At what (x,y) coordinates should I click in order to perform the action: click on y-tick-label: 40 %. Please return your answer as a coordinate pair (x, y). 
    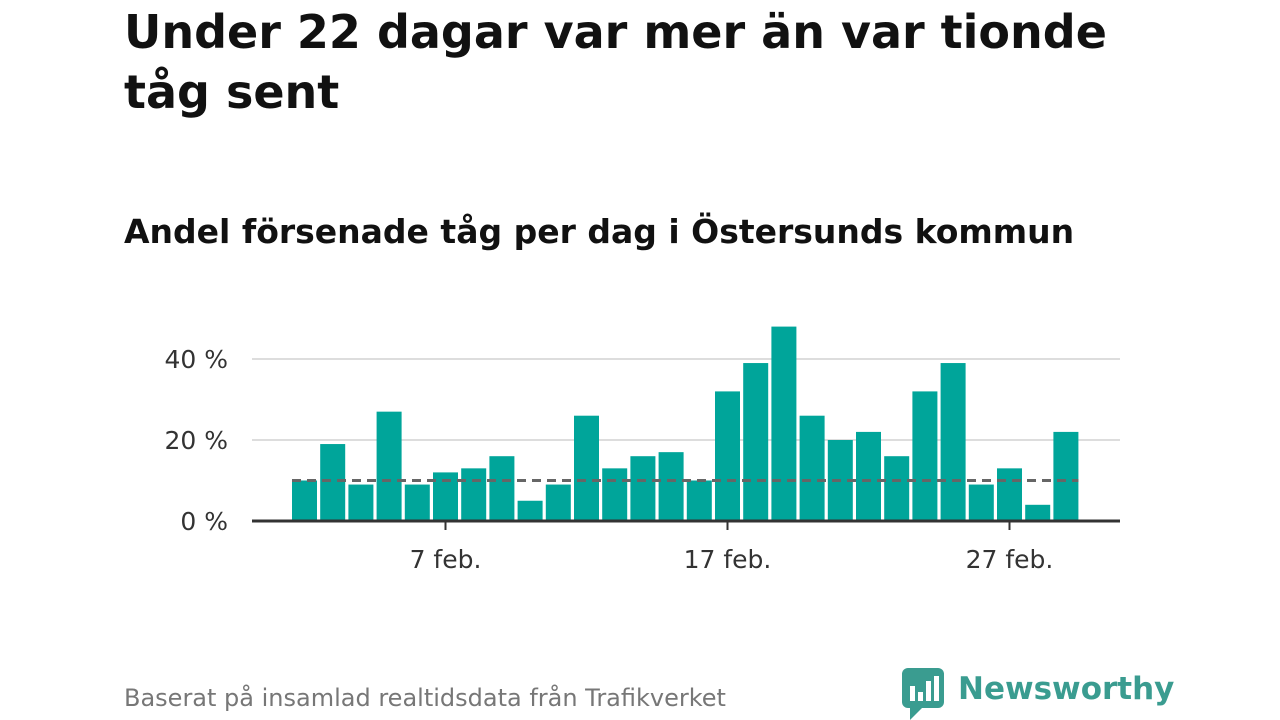
    Looking at the image, I should click on (196, 359).